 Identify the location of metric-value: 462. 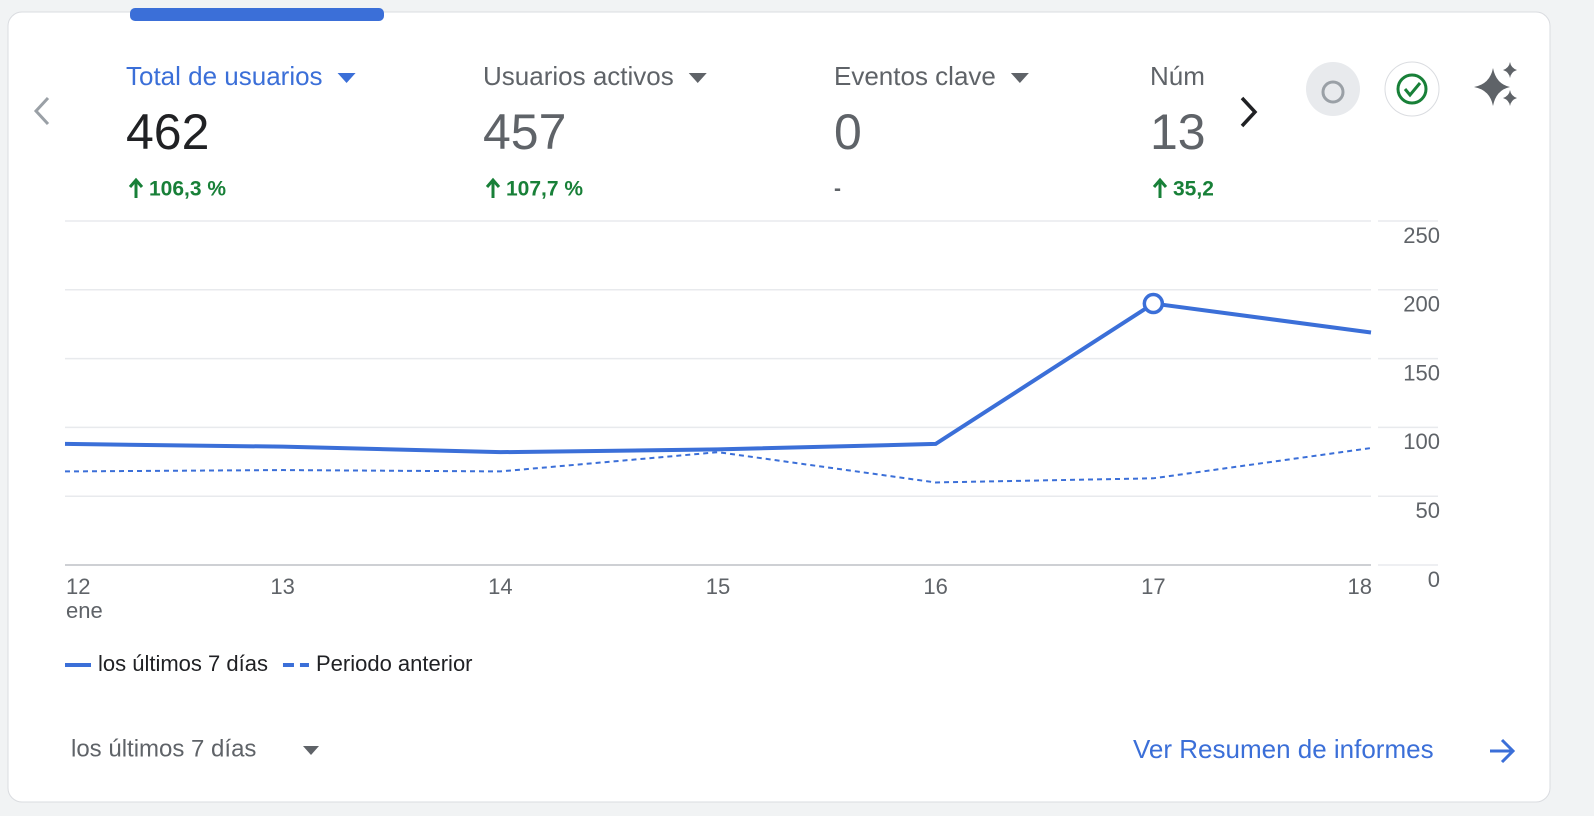
(167, 132).